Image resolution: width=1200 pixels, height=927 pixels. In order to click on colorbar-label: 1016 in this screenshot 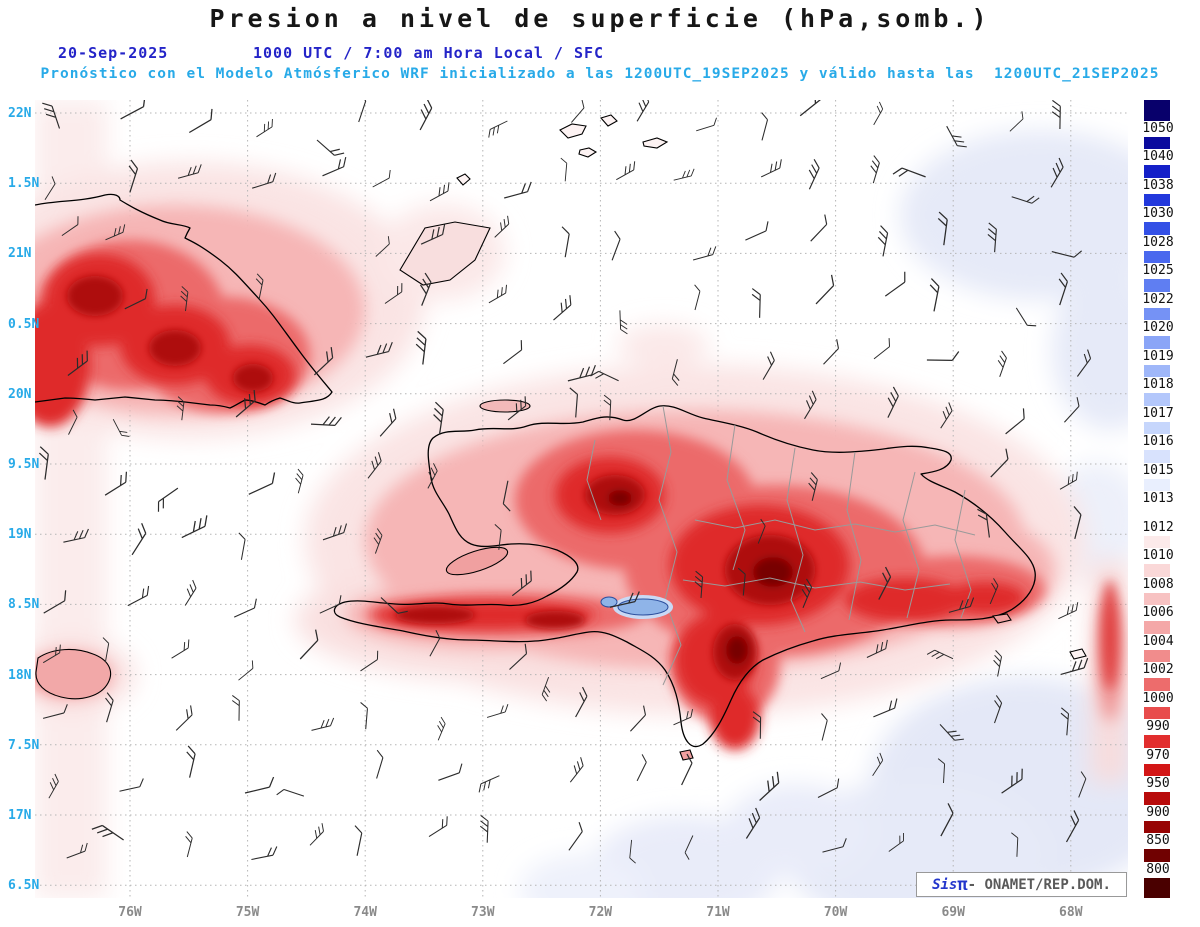, I will do `click(1158, 442)`.